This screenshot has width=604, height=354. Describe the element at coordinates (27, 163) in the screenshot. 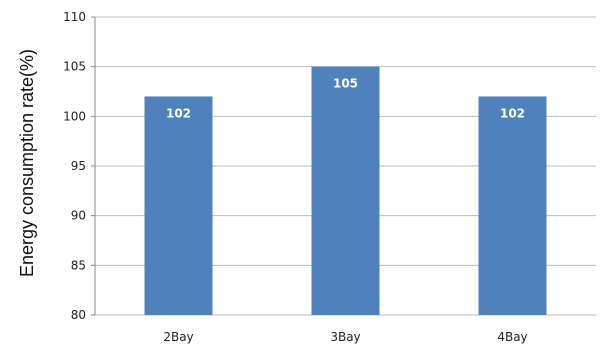

I see `y-axis-label: Energy consumption rate(%)` at that location.